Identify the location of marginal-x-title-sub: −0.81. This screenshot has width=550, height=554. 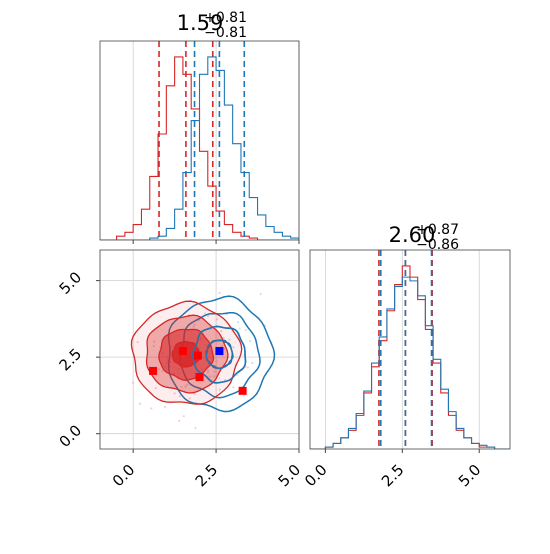
(225, 33).